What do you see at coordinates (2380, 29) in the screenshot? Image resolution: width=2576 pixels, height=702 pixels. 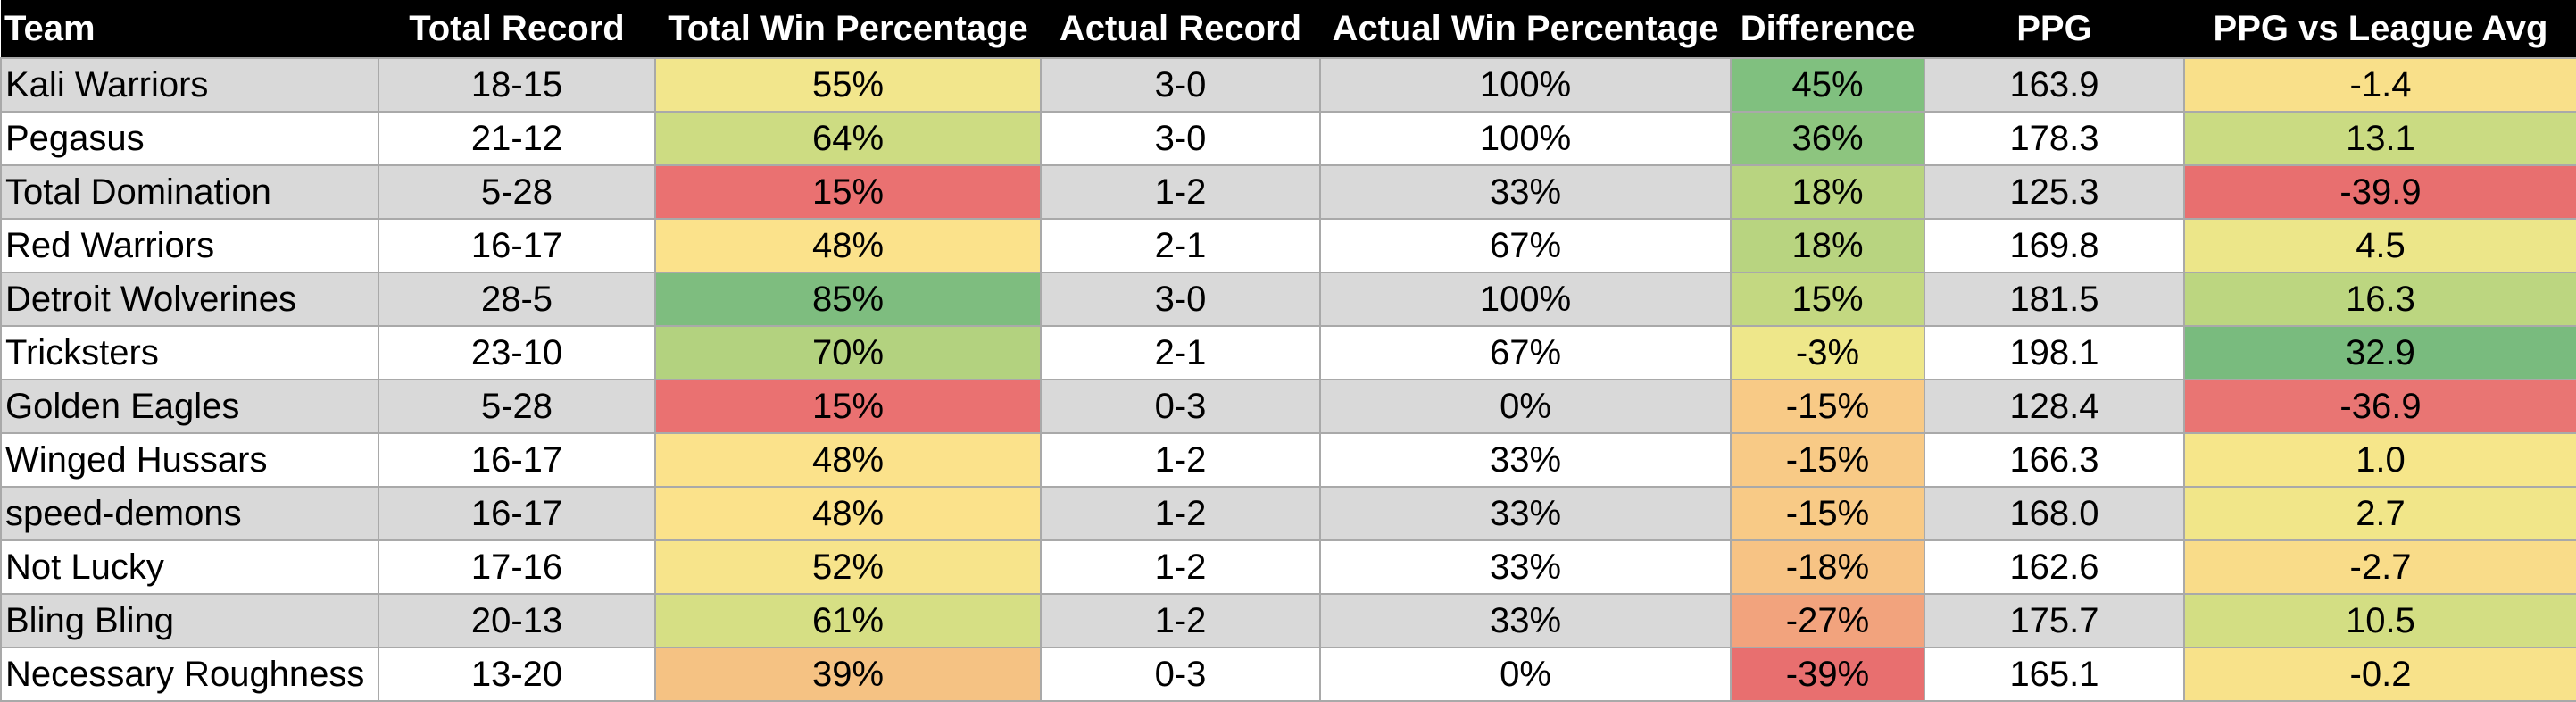 I see `header-ppg-vs-league-avg: PPG vs League Avg` at bounding box center [2380, 29].